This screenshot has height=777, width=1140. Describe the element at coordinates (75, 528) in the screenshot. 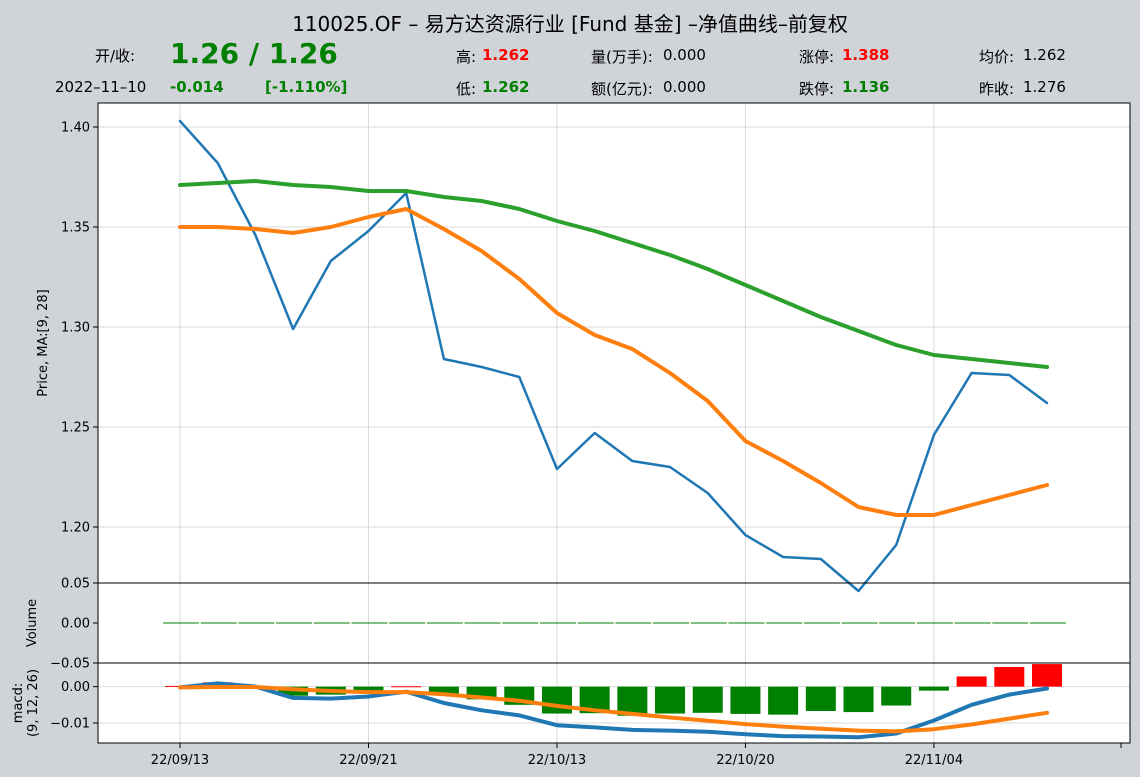

I see `price-y-tick-label: 1.20` at that location.